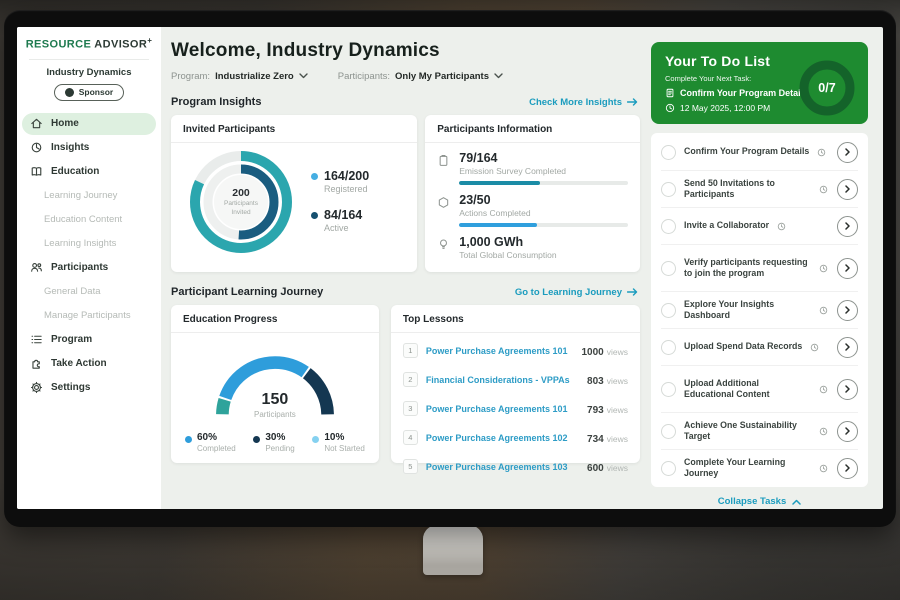 Image resolution: width=900 pixels, height=600 pixels. I want to click on gauge-legend: 60% Completed 30% Pending, so click(275, 442).